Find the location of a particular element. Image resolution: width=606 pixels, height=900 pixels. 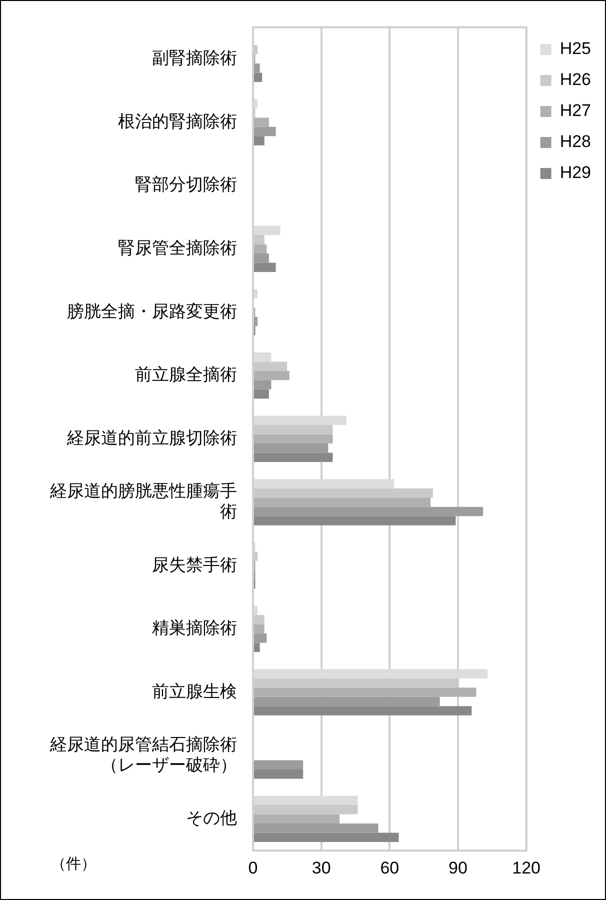

x-tick-label: 0 is located at coordinates (253, 868).